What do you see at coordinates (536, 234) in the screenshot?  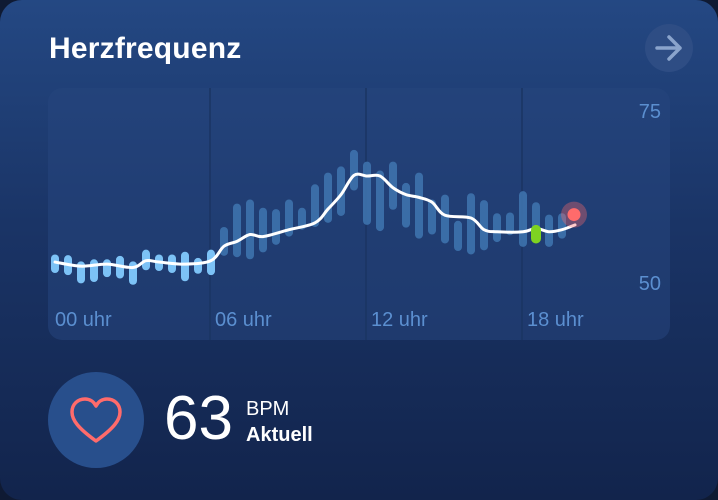 I see `current-range-bar` at bounding box center [536, 234].